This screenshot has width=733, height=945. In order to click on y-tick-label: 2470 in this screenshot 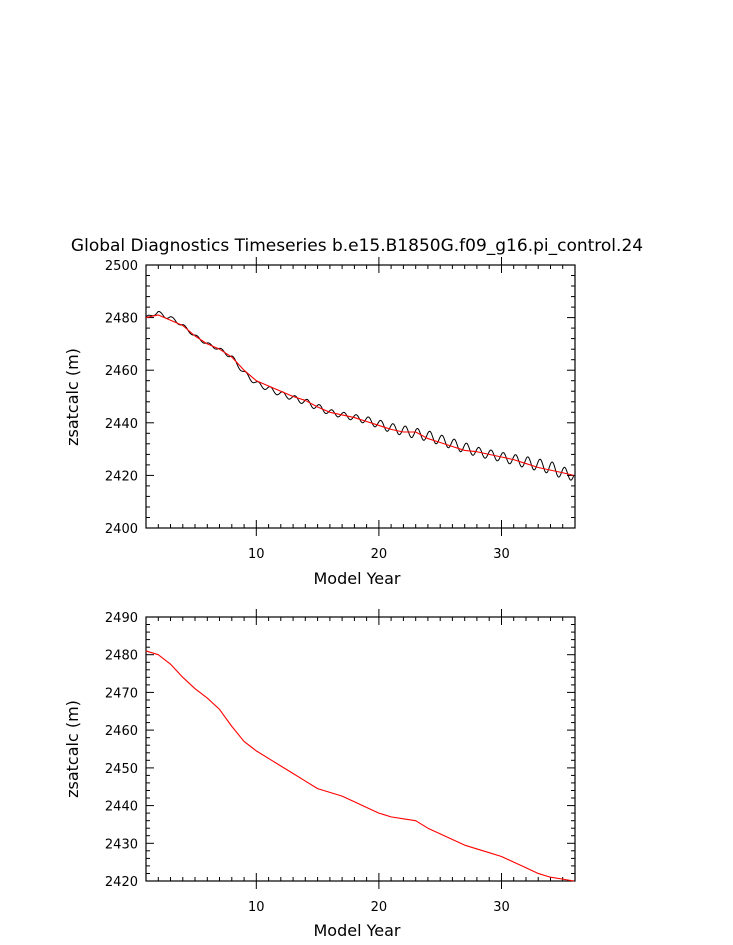, I will do `click(121, 693)`.